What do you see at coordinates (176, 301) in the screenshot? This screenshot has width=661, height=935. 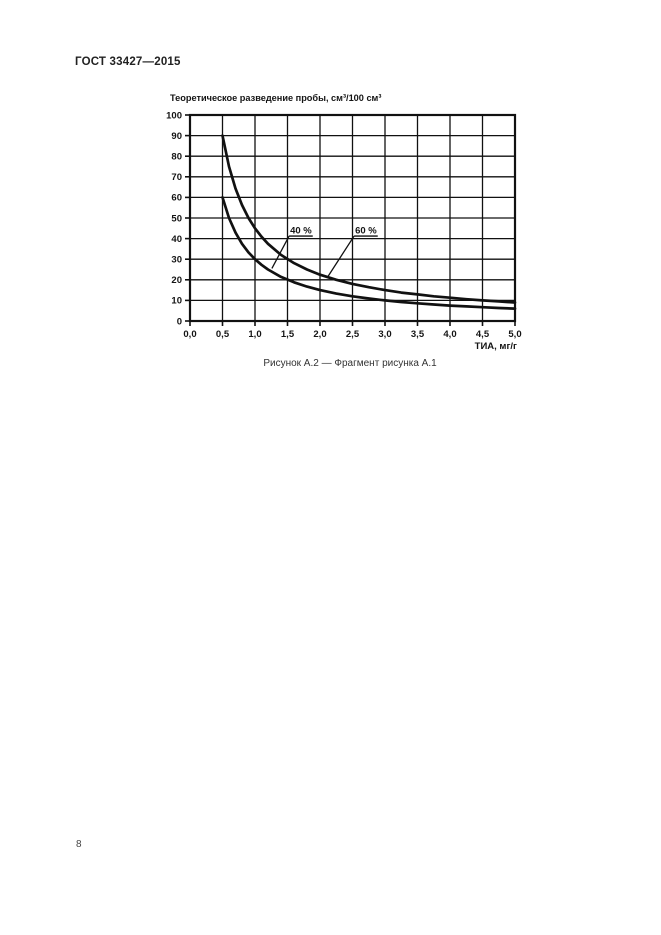 I see `svg-text: 10` at bounding box center [176, 301].